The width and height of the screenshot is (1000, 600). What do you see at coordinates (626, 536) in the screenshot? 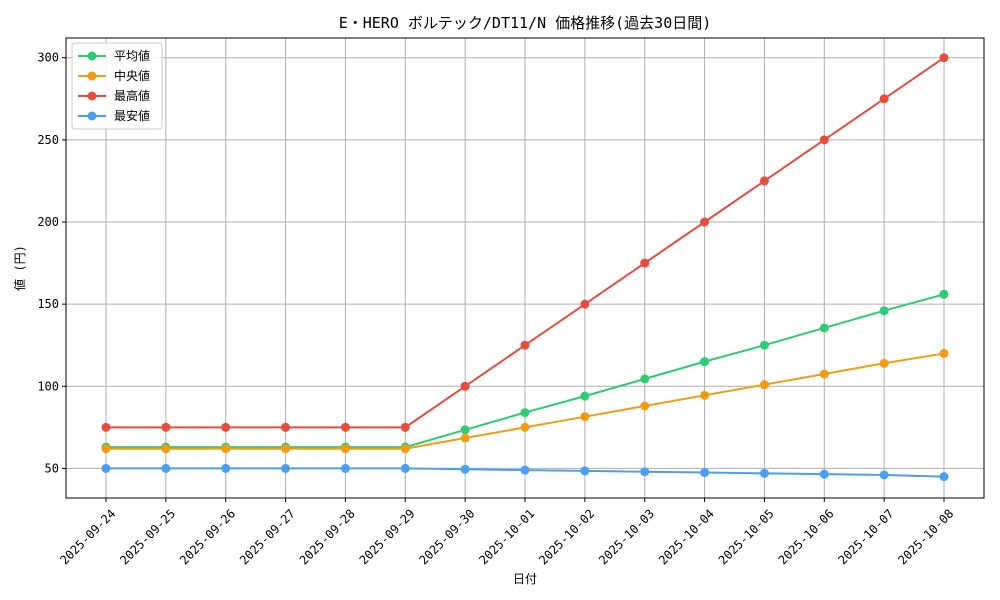
I see `x-tick-label: 2025-10-03` at bounding box center [626, 536].